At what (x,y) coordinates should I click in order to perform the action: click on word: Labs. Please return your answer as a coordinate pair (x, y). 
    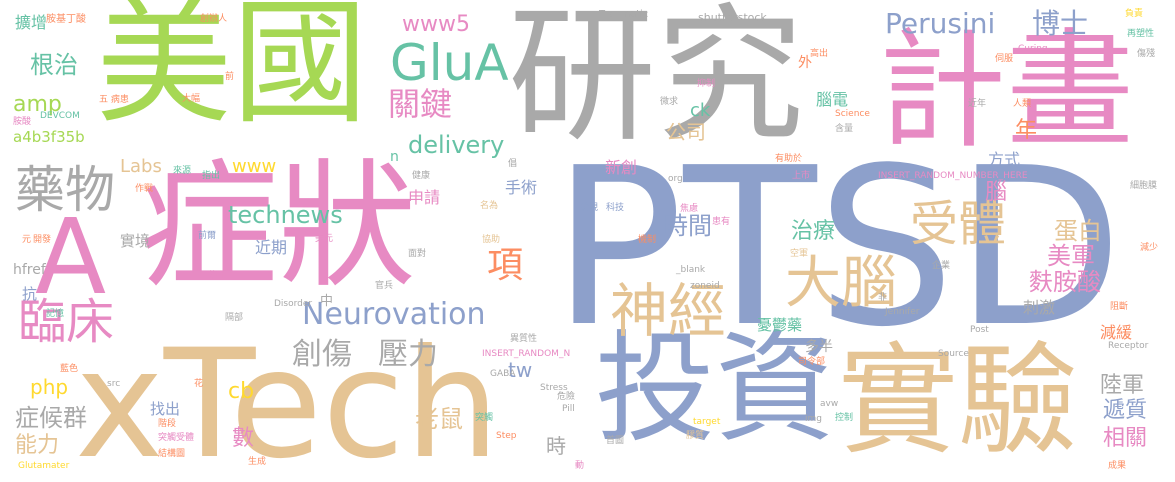
    Looking at the image, I should click on (141, 166).